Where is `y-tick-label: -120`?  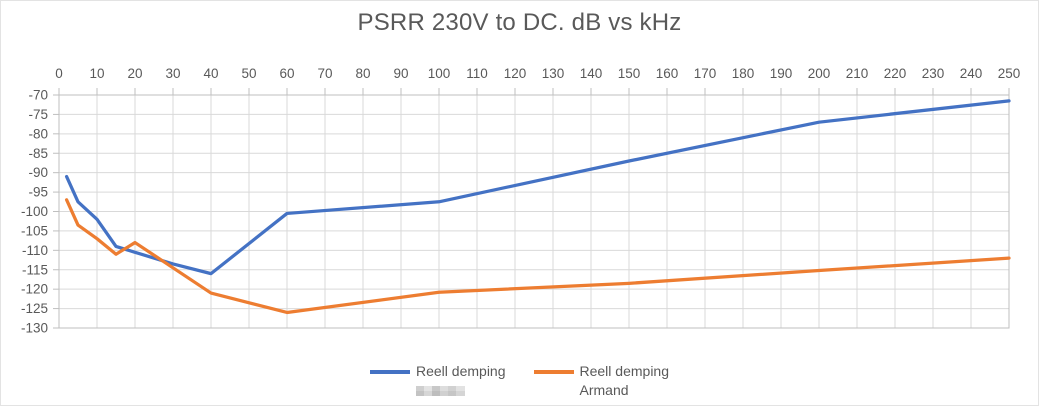
y-tick-label: -120 is located at coordinates (34, 289).